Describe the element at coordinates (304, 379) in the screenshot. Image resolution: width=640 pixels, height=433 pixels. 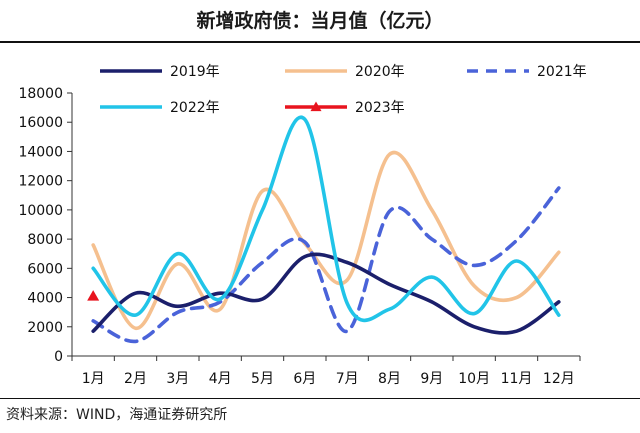
I see `x-tick-label: 6月` at that location.